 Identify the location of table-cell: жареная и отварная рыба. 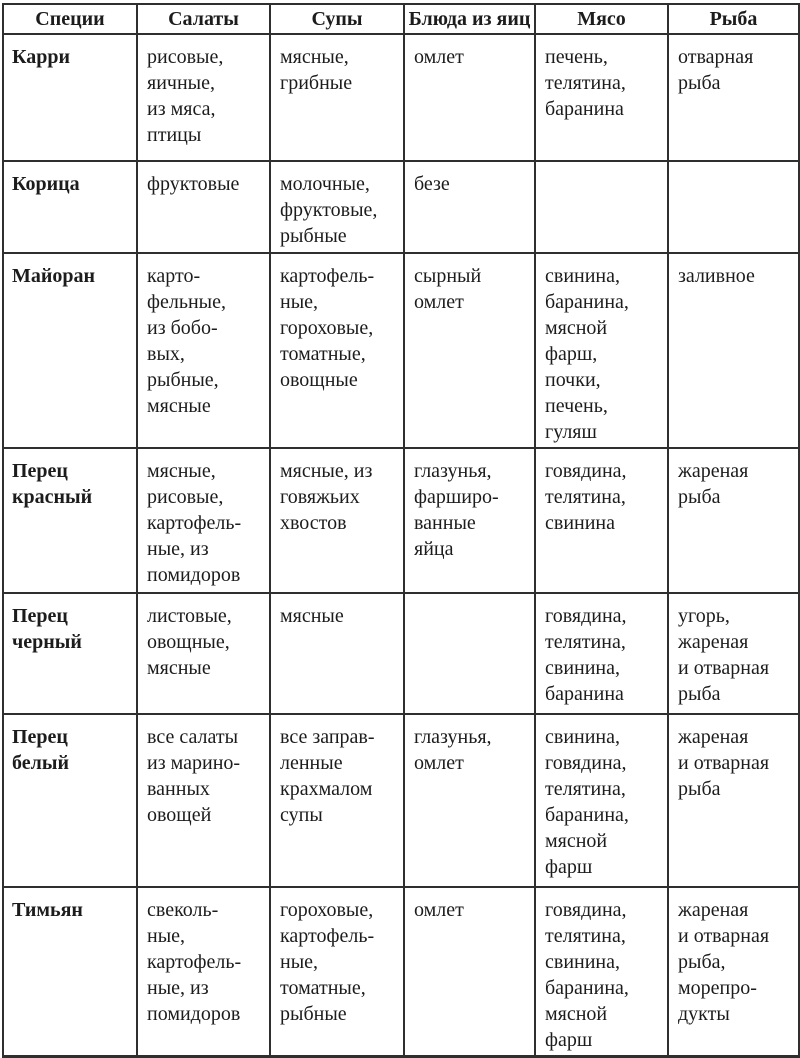
(733, 800).